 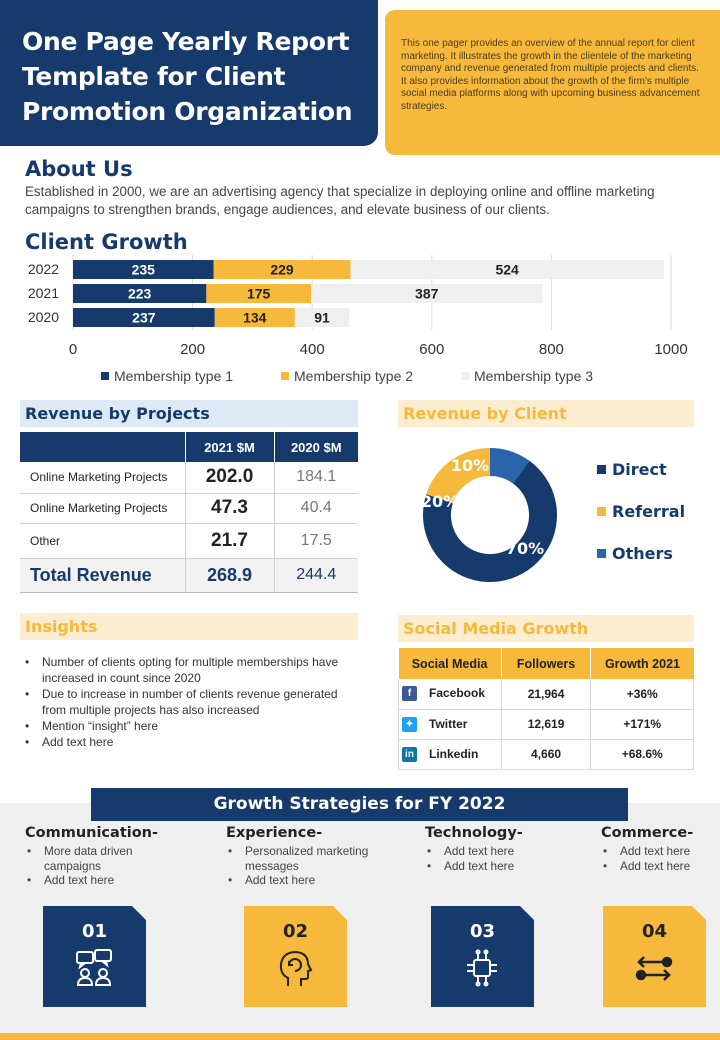 I want to click on list-item: More data driven campaigns, so click(x=87, y=858).